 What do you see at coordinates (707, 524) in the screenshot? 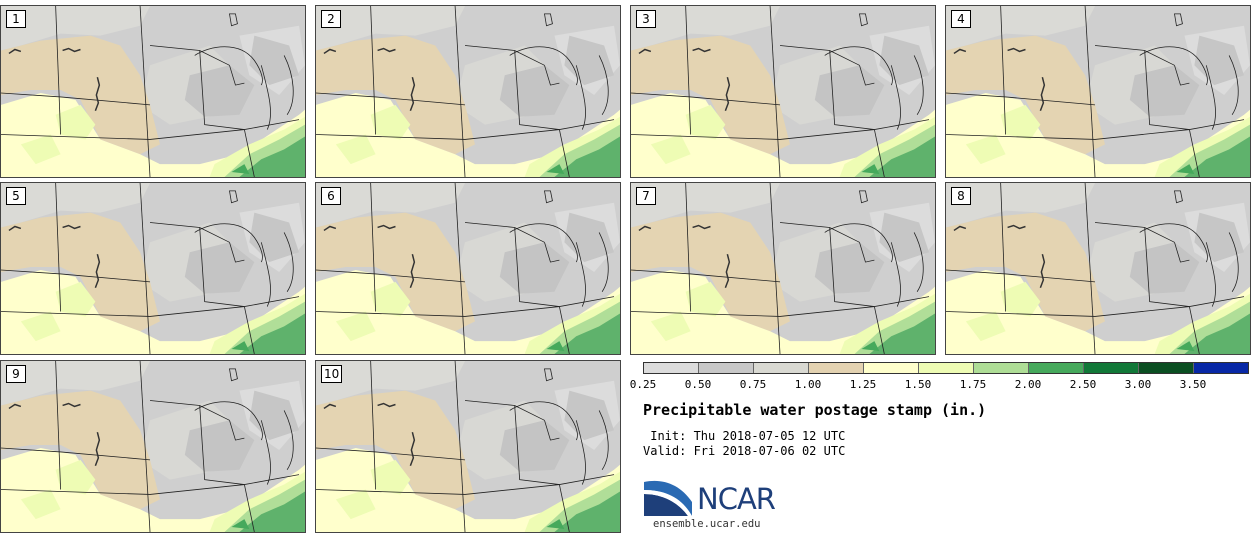
I see `website-url: ensemble.ucar.edu` at bounding box center [707, 524].